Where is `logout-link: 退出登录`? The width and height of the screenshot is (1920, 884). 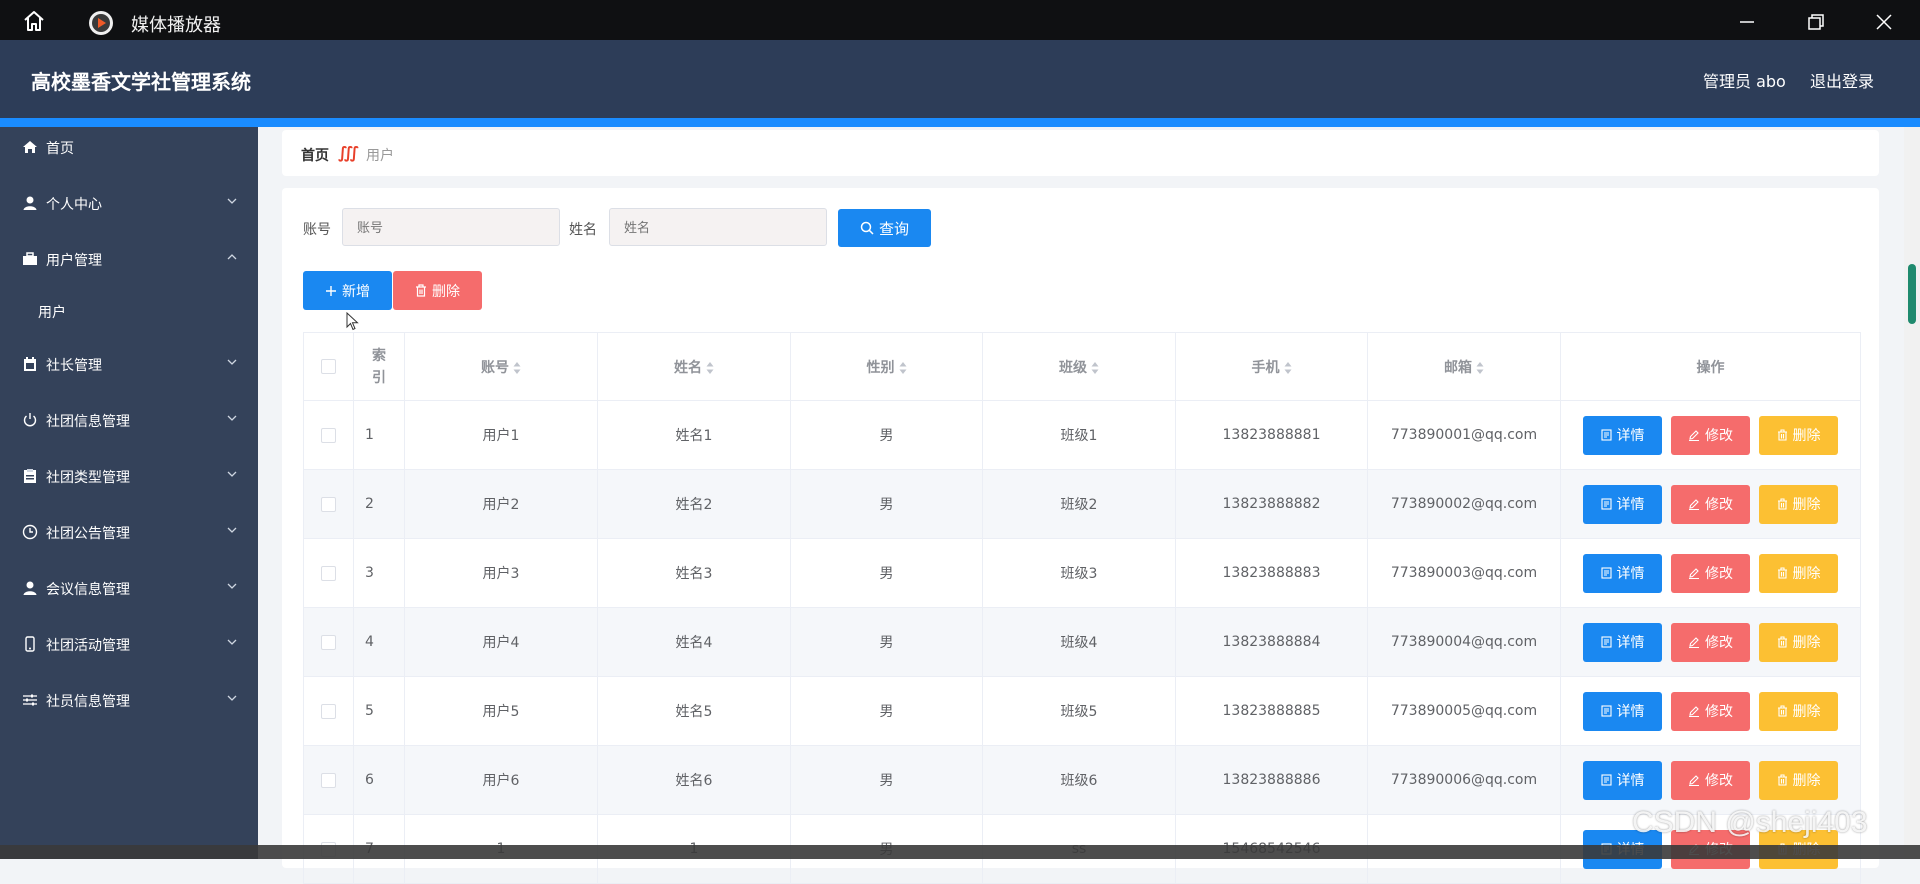
logout-link: 退出登录 is located at coordinates (1842, 81).